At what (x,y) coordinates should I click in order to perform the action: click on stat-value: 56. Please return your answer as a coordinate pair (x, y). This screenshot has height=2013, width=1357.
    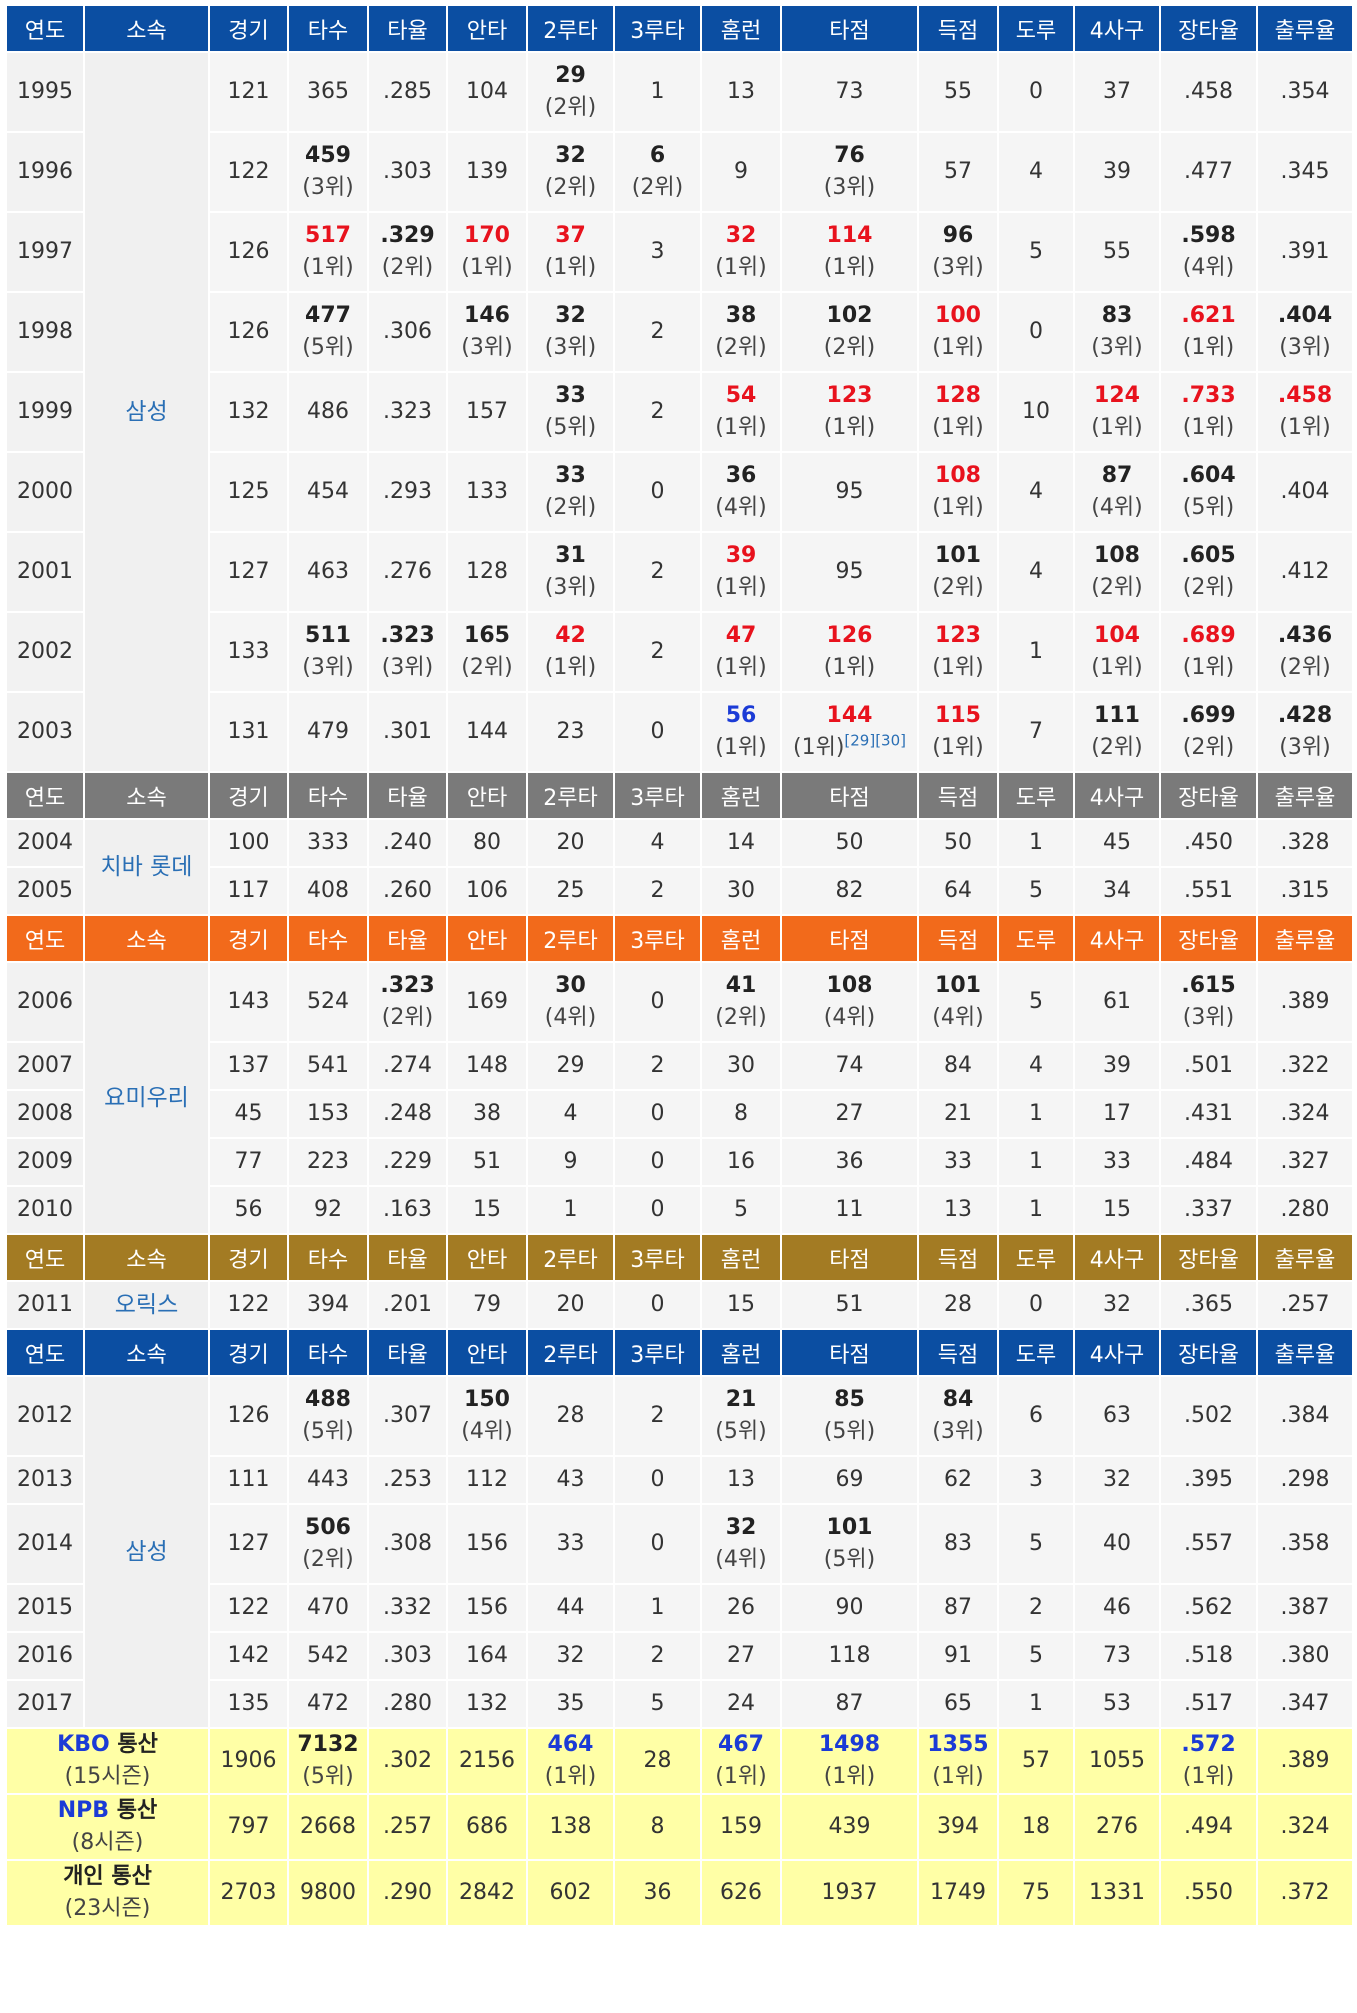
    Looking at the image, I should click on (248, 1209).